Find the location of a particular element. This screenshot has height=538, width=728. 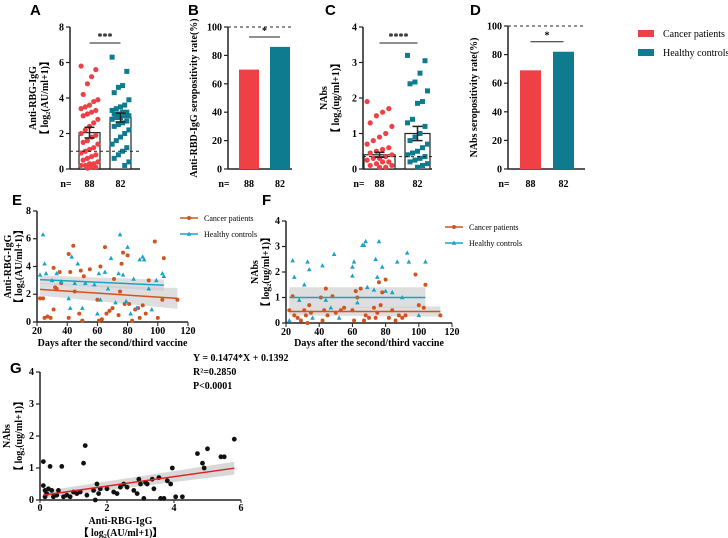

y-tick-label: 80 is located at coordinates (217, 56).